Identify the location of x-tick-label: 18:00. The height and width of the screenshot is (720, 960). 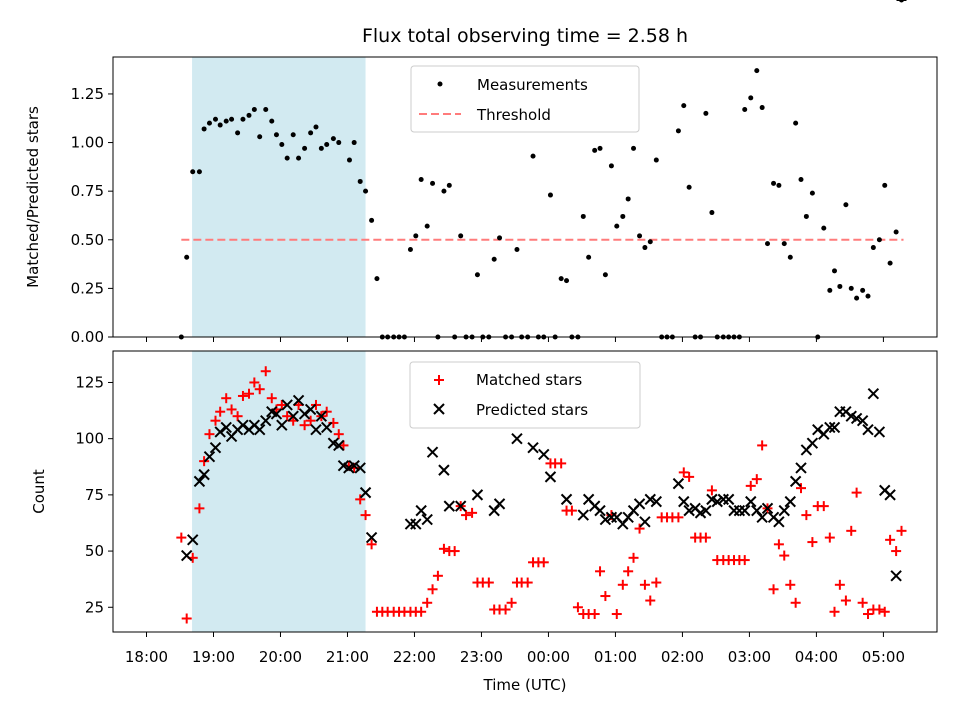
(146, 657).